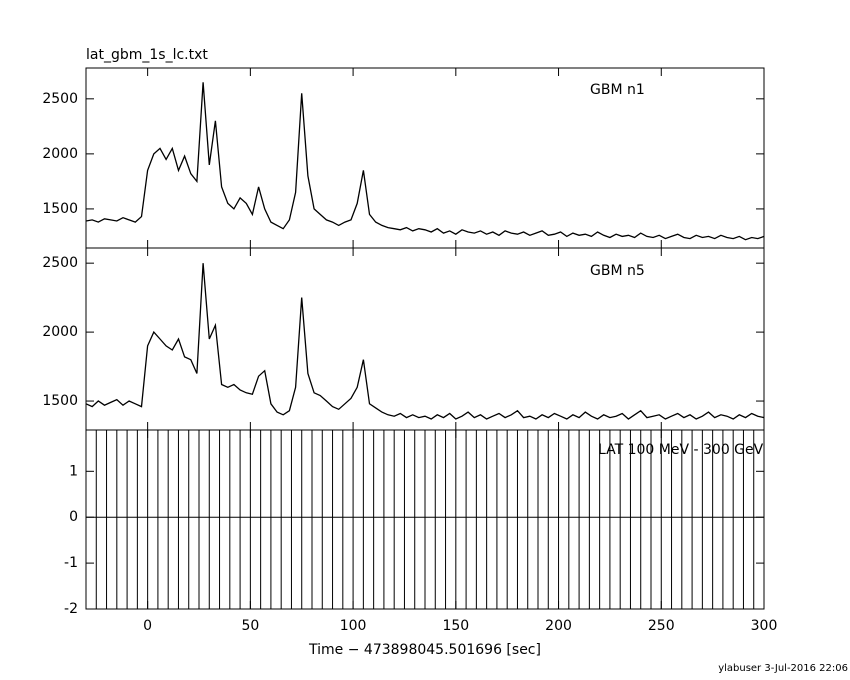 The width and height of the screenshot is (850, 680). I want to click on y-tick-label: 0, so click(73, 517).